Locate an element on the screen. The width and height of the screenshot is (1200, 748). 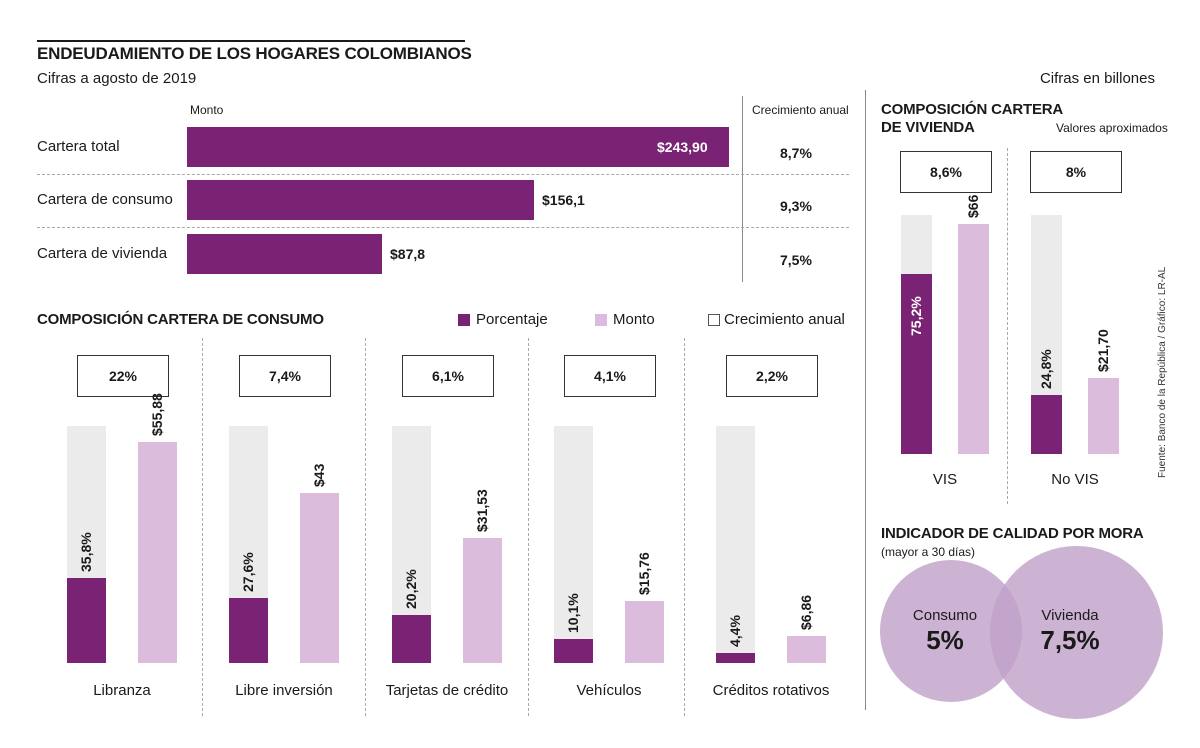
legend-swatch-crecimiento is located at coordinates (714, 320).